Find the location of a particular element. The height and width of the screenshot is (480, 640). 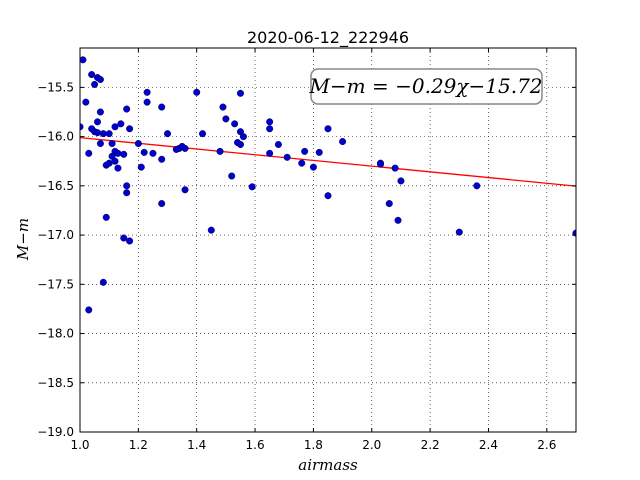

y-tick-label: −17.5 is located at coordinates (55, 284).